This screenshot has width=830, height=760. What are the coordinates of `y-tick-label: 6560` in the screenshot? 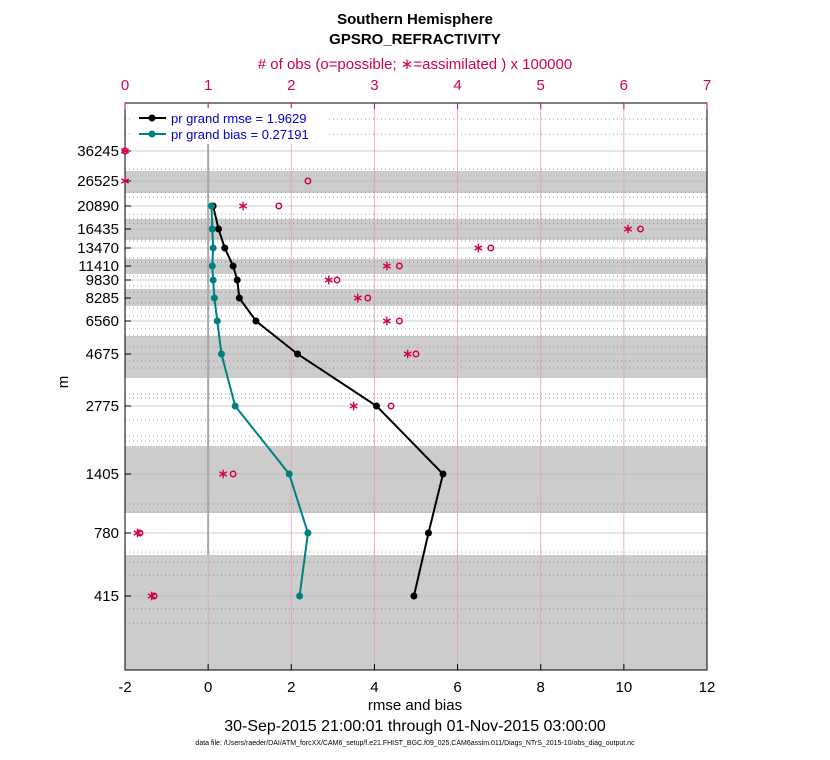 It's located at (102, 321).